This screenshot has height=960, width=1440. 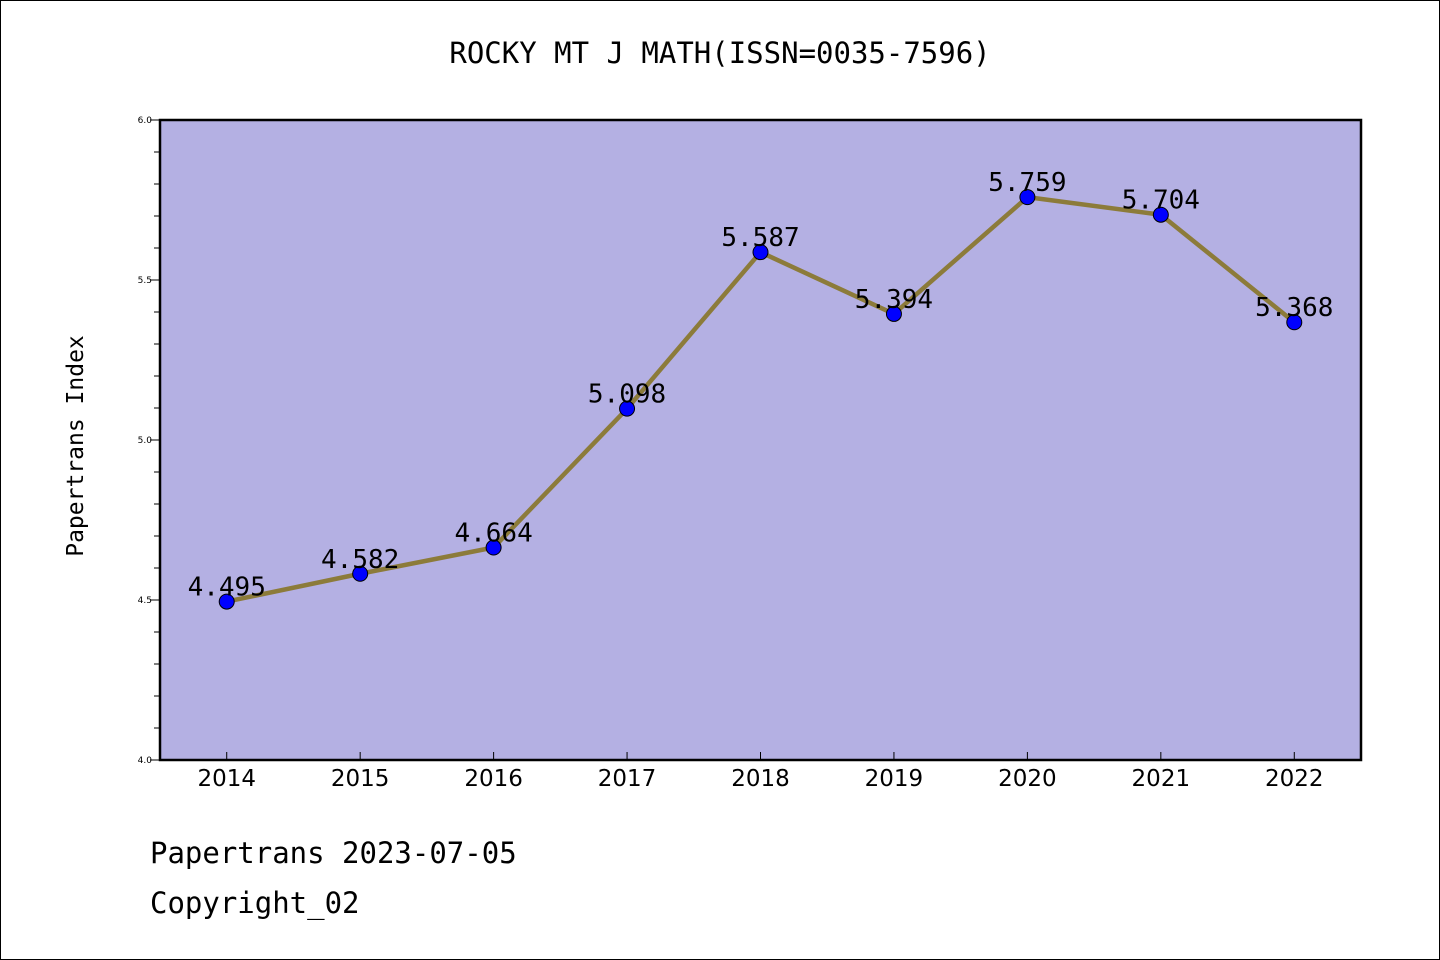 I want to click on footer-copyright: Copyright_02, so click(x=255, y=903).